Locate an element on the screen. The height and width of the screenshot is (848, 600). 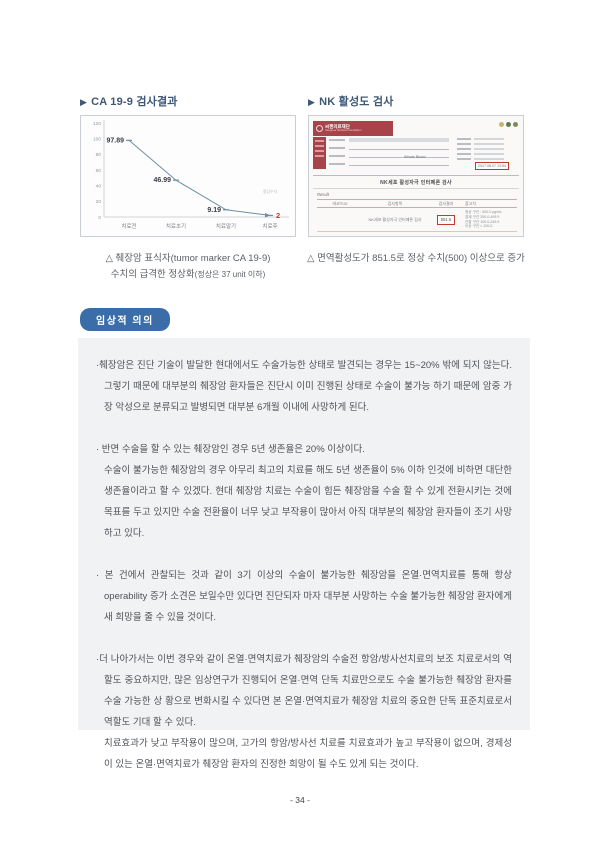
result-cell: 851.5 is located at coordinates (446, 219).